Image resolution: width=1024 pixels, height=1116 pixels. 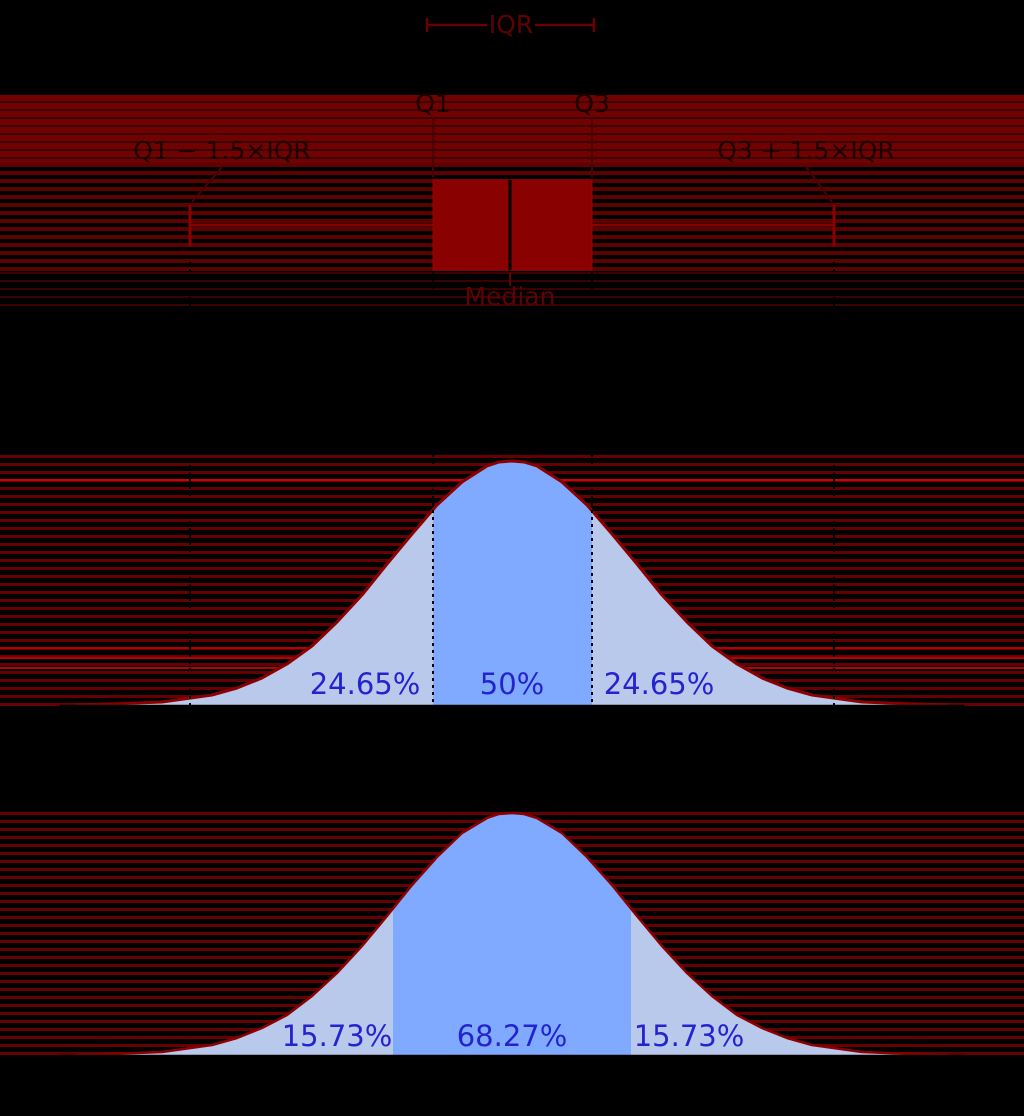 I want to click on sigma-central-area, so click(x=512, y=934).